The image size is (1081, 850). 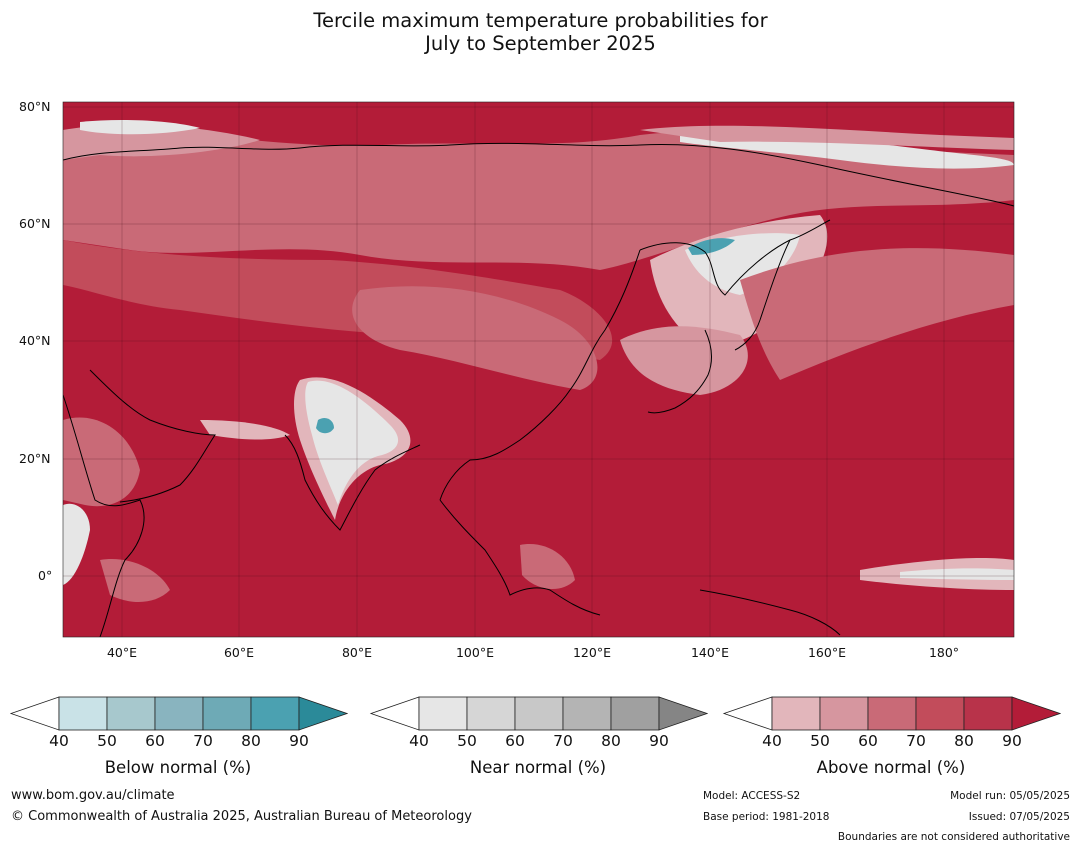 What do you see at coordinates (752, 796) in the screenshot?
I see `model-text: Model: ACCESS-S2` at bounding box center [752, 796].